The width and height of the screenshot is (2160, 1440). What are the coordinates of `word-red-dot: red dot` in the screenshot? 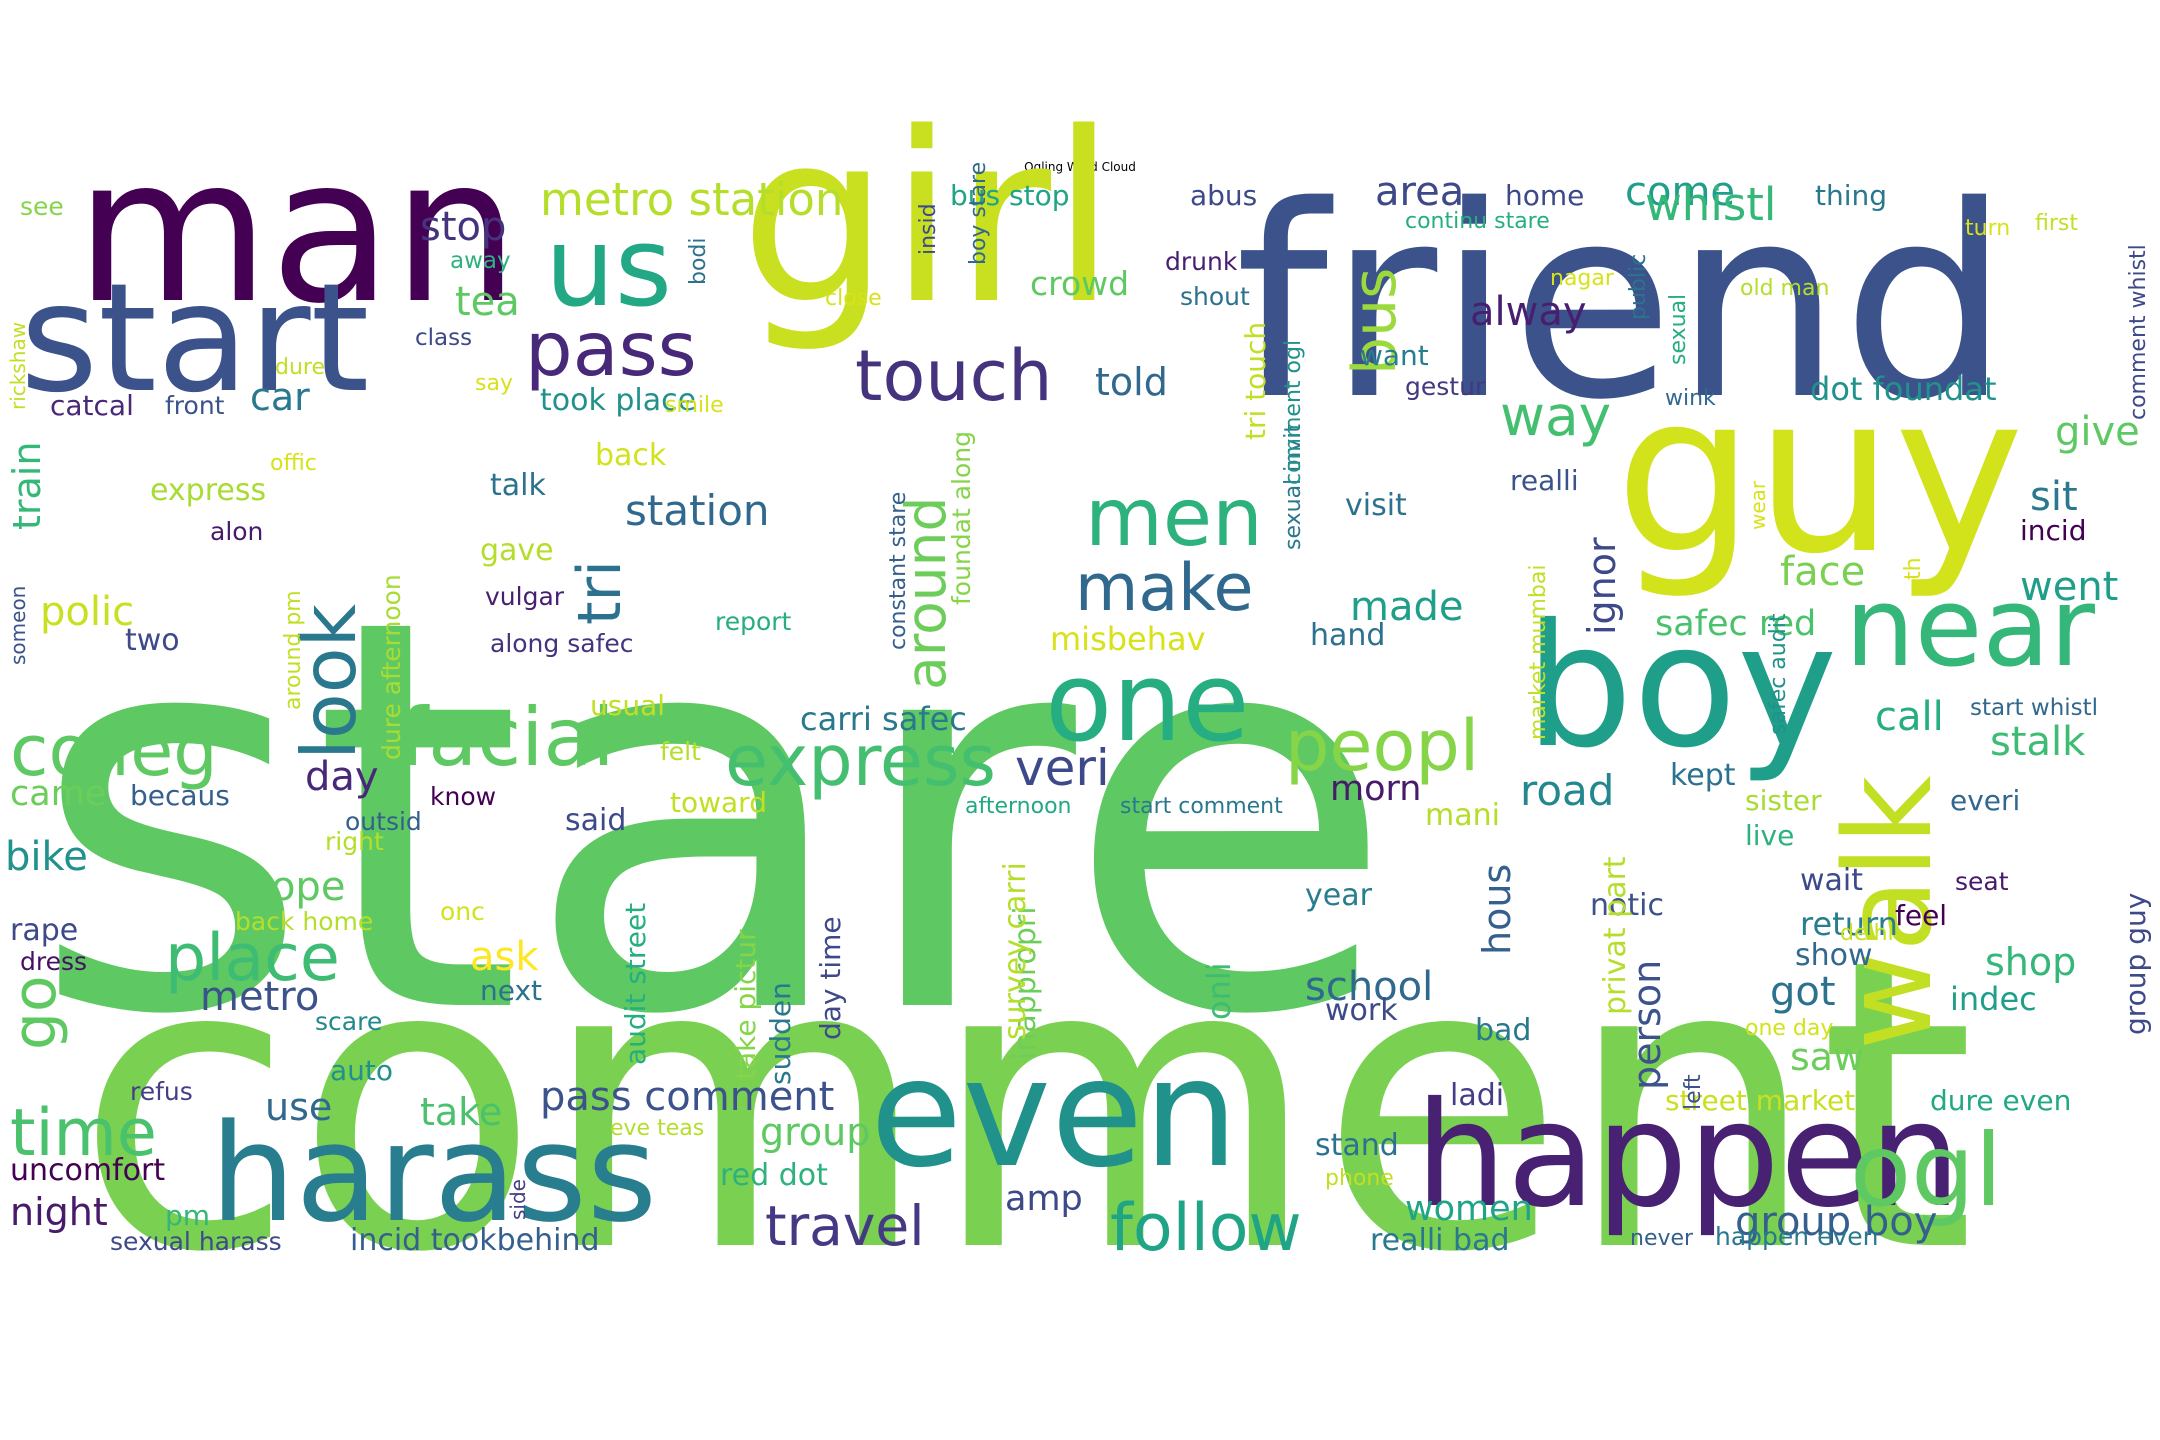 It's located at (774, 1175).